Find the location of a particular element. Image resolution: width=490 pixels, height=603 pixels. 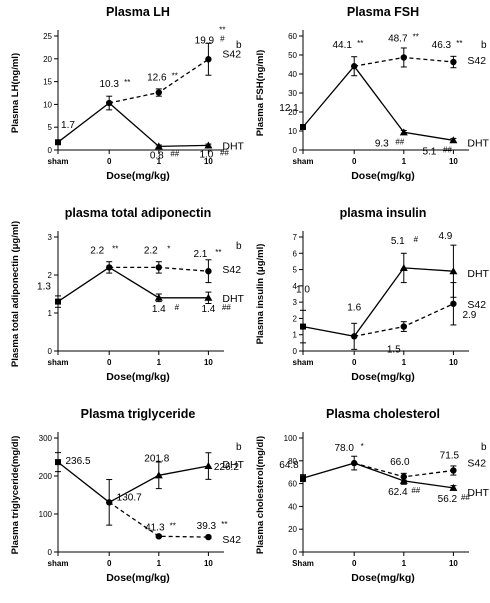

y-tick-label: 30 is located at coordinates (292, 93).